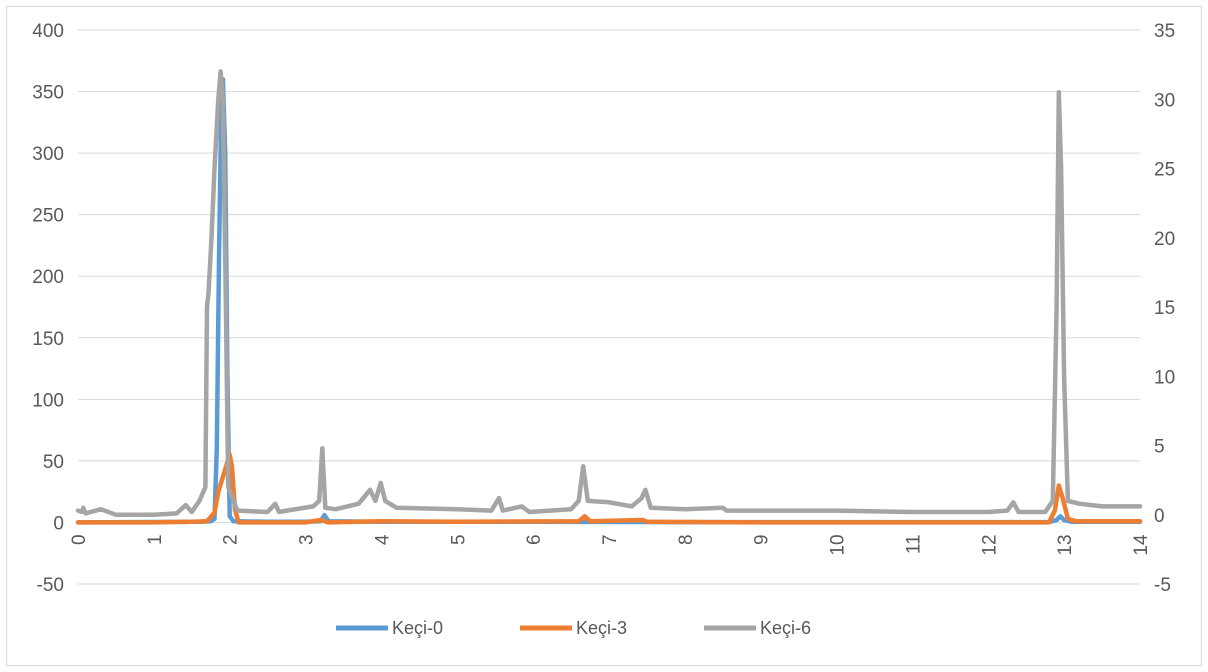 Image resolution: width=1208 pixels, height=672 pixels. What do you see at coordinates (1164, 239) in the screenshot?
I see `y-right-tick-label: 20` at bounding box center [1164, 239].